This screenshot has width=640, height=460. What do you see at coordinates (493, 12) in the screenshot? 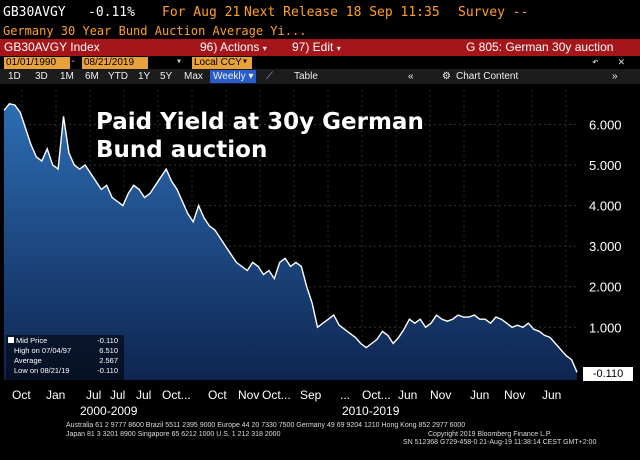
I see `survey: Survey --` at bounding box center [493, 12].